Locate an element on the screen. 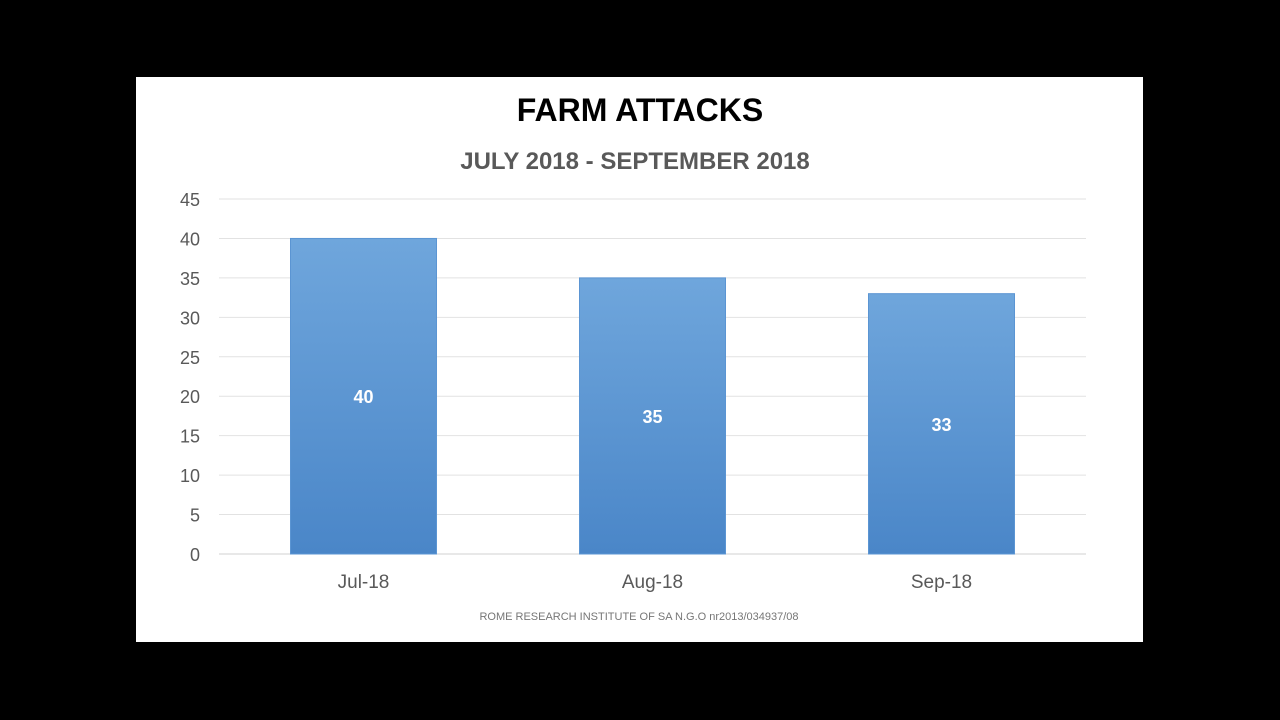 The height and width of the screenshot is (720, 1280). x-axis-ticks: Jul-18 Aug-18 Sep-18 is located at coordinates (655, 582).